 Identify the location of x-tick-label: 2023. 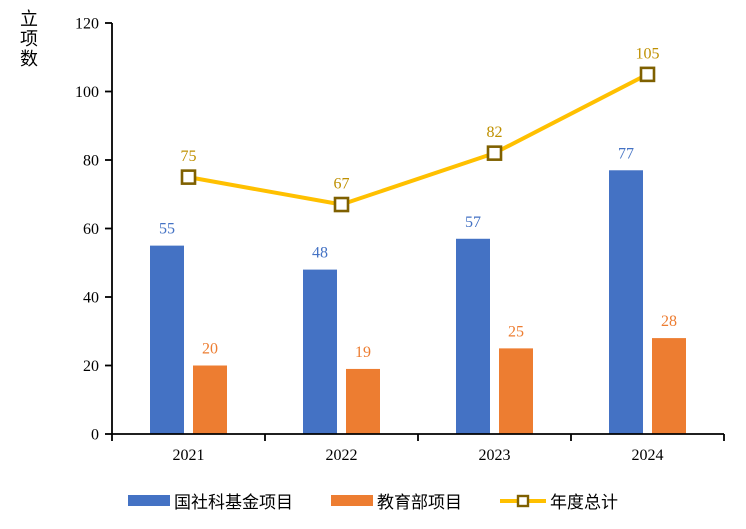
(495, 455).